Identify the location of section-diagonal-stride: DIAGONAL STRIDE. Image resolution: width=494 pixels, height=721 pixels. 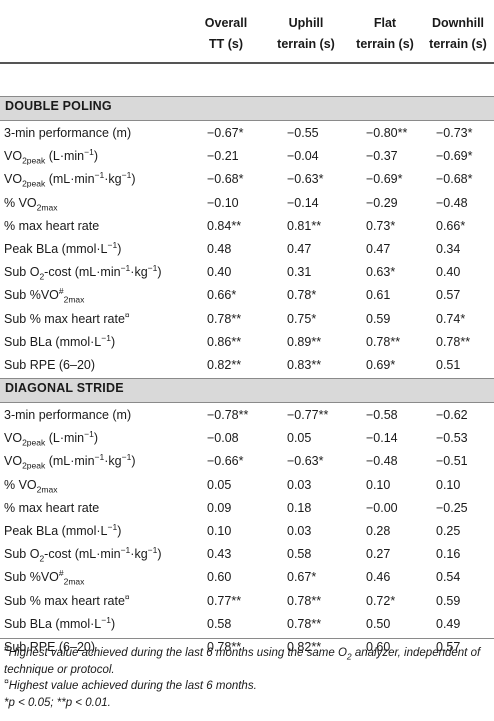
(247, 390).